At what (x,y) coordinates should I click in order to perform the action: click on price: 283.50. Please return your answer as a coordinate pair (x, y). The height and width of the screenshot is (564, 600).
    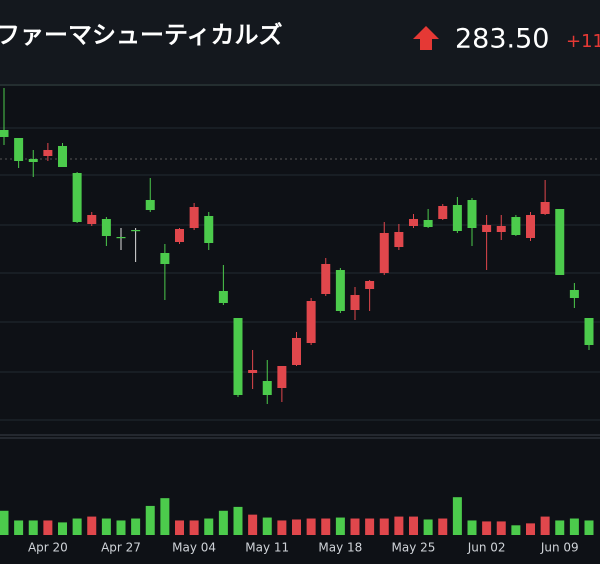
    Looking at the image, I should click on (502, 39).